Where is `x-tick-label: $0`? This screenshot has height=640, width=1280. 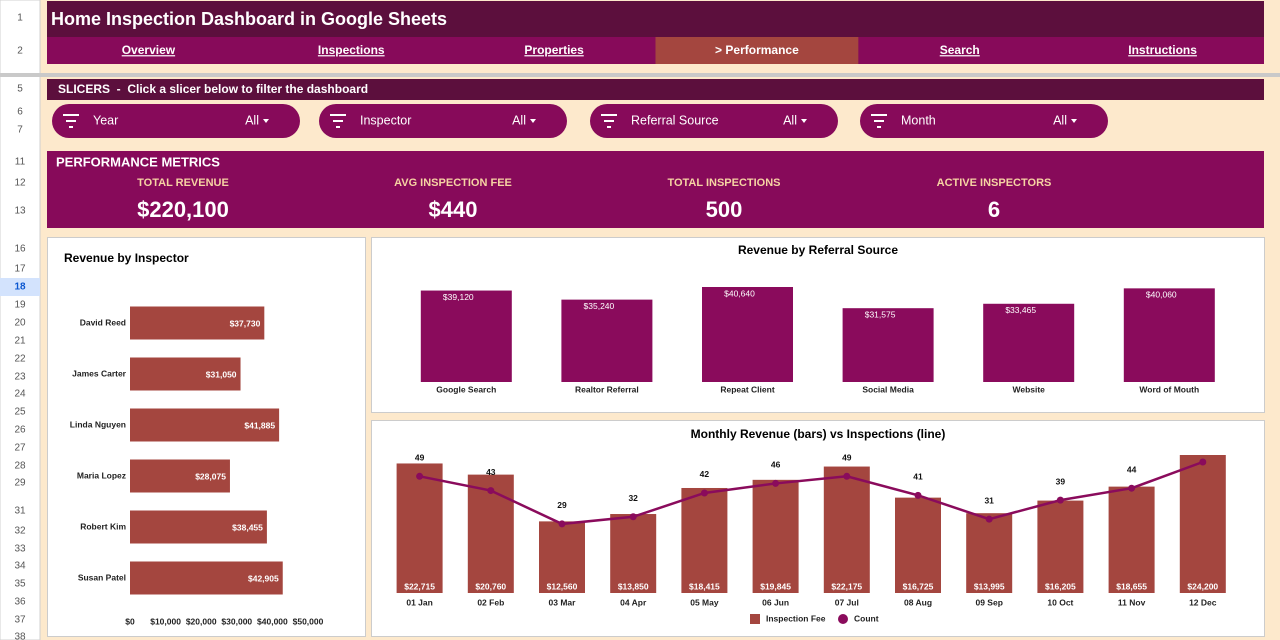
x-tick-label: $0 is located at coordinates (130, 621).